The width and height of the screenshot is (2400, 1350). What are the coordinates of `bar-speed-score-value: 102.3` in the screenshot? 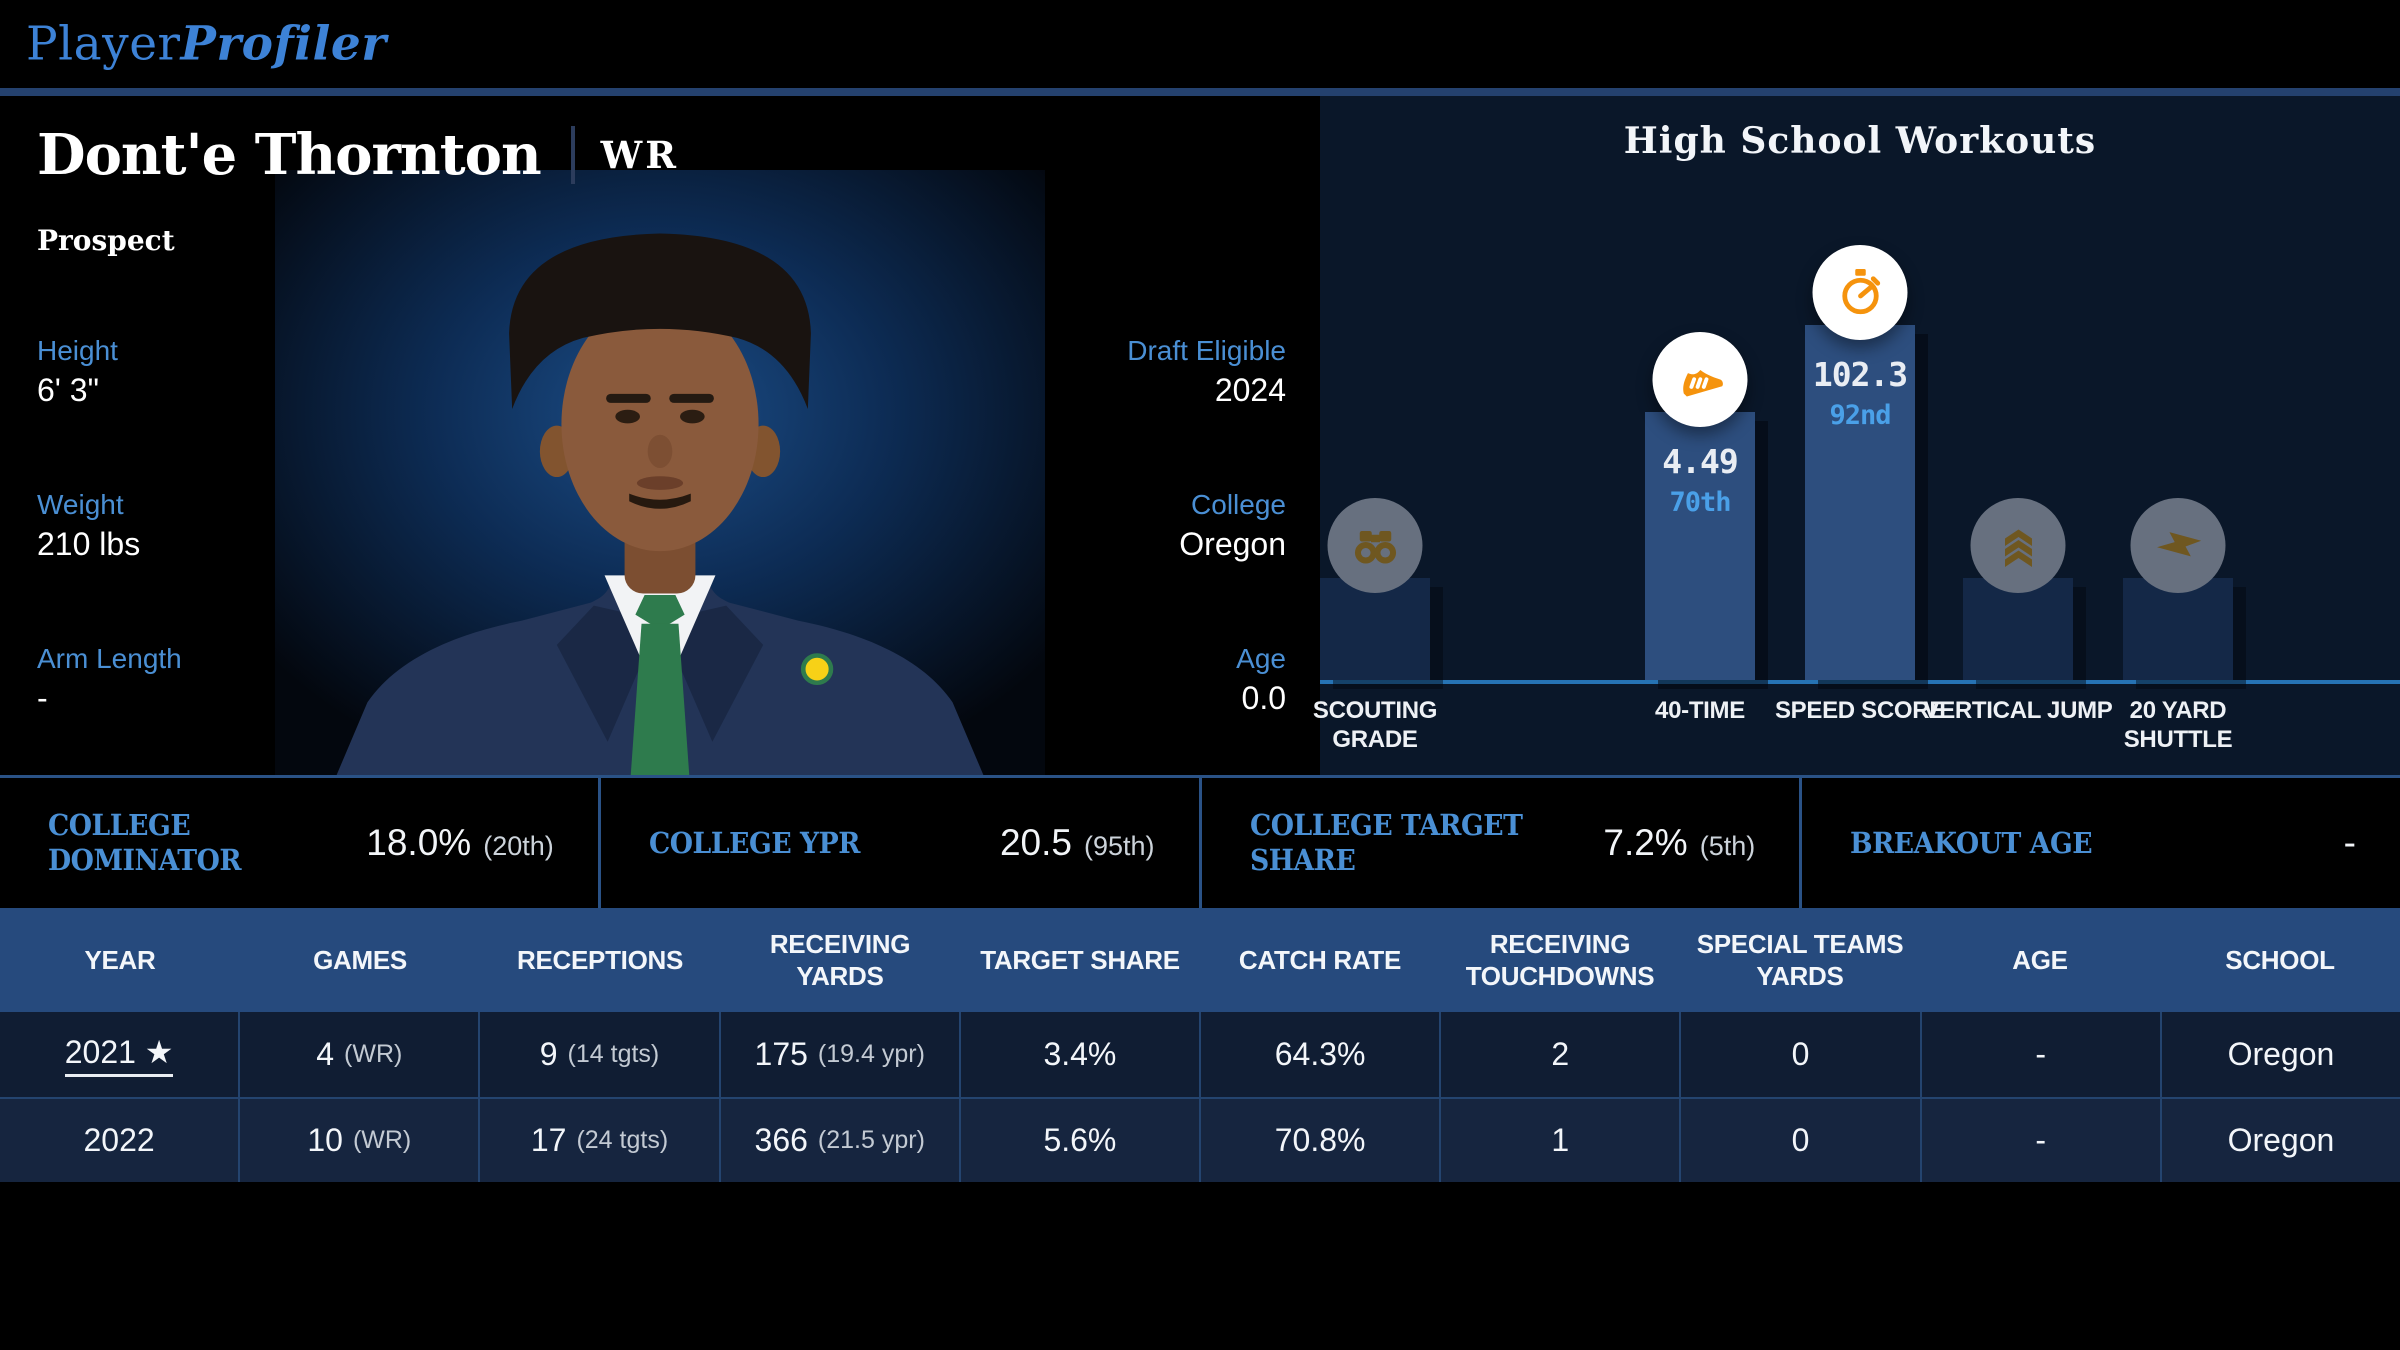 It's located at (1860, 374).